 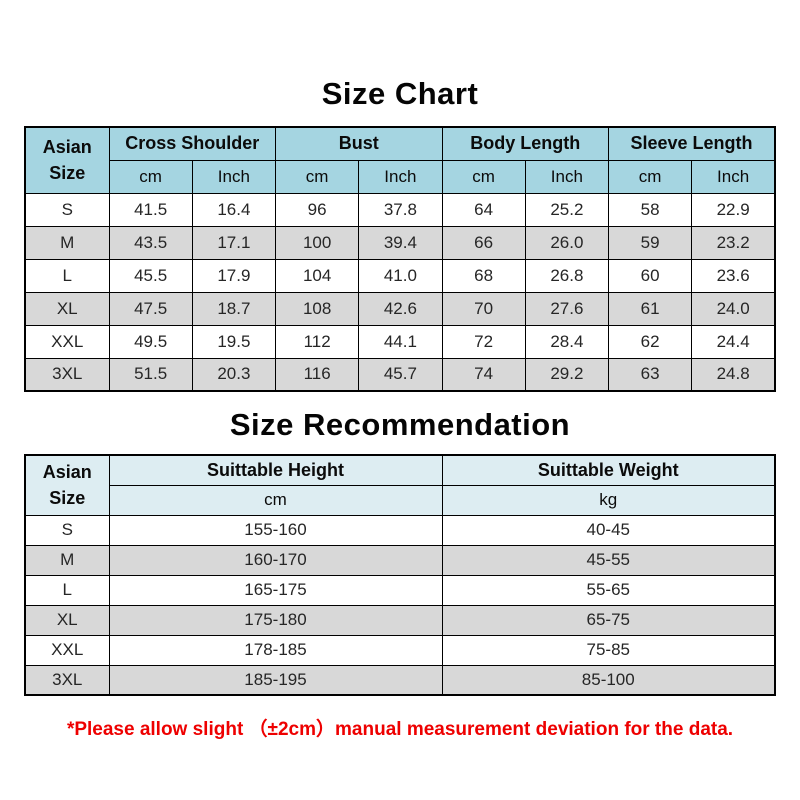 What do you see at coordinates (733, 374) in the screenshot?
I see `value-cell: 24.8` at bounding box center [733, 374].